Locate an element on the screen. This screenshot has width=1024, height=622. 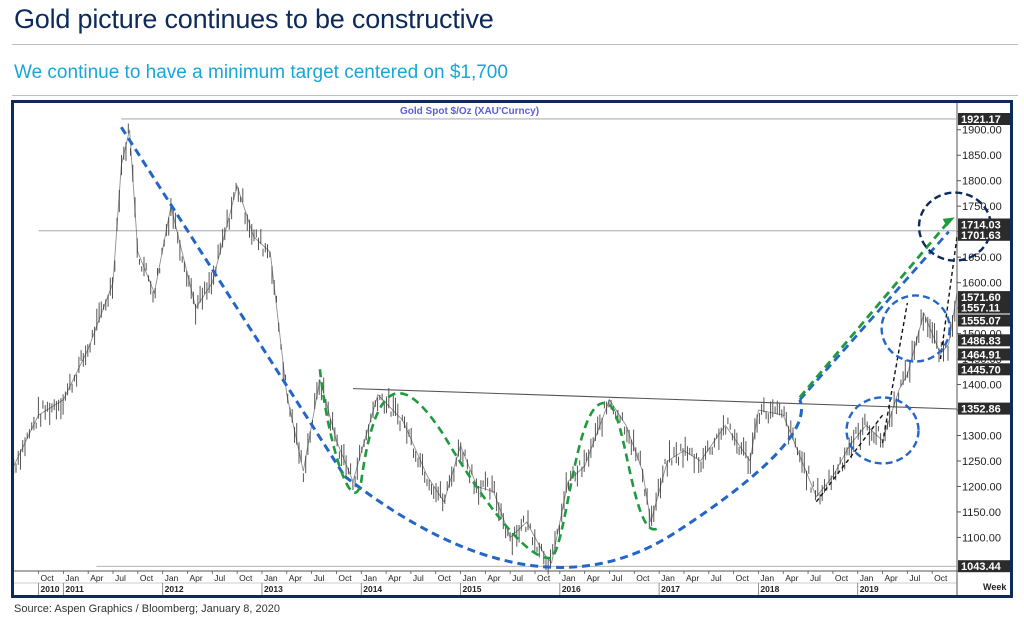
price-label-box: 1701.63 is located at coordinates (984, 235).